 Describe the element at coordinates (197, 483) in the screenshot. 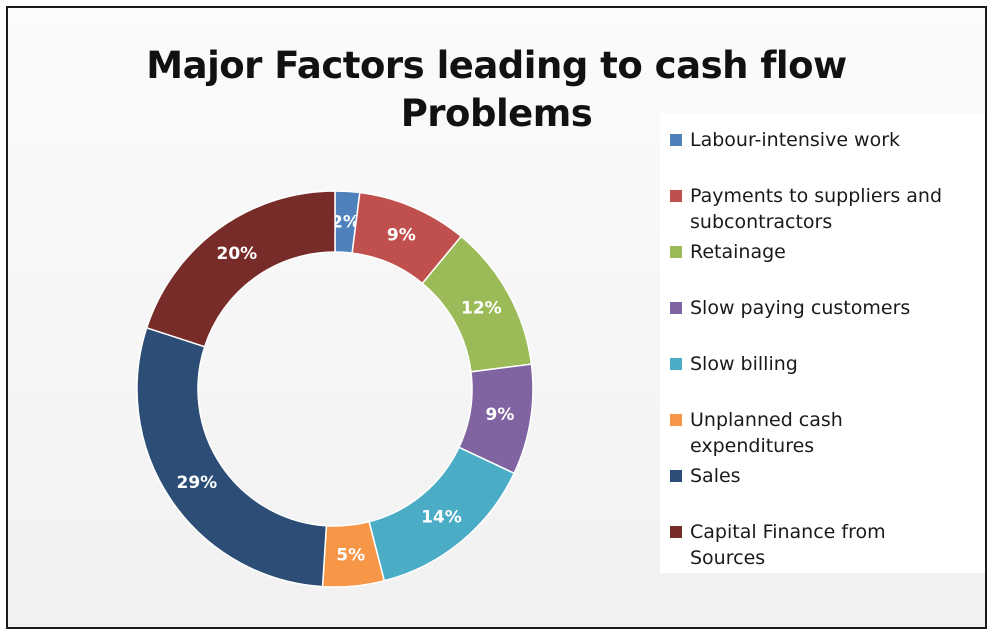

I see `slice-data-label-6: 29%` at that location.